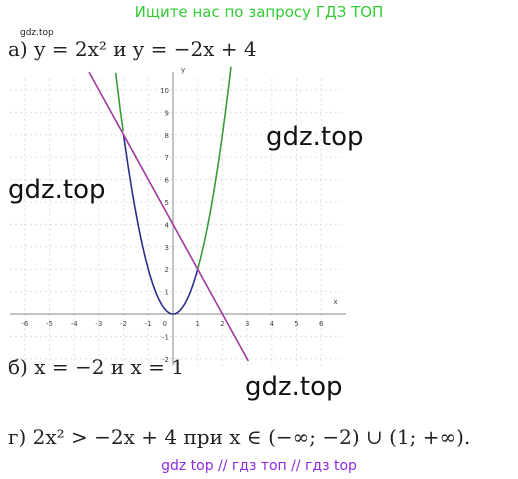  Describe the element at coordinates (167, 113) in the screenshot. I see `y-tick-label: 9` at that location.